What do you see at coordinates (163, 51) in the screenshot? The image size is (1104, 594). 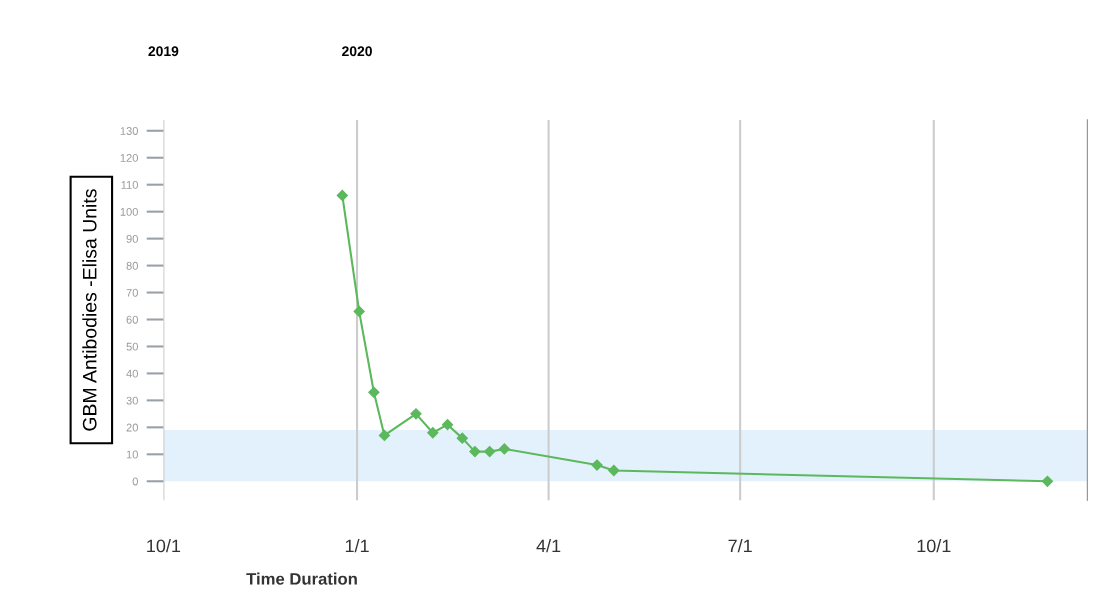 I see `x2-tick-label: 2019` at bounding box center [163, 51].